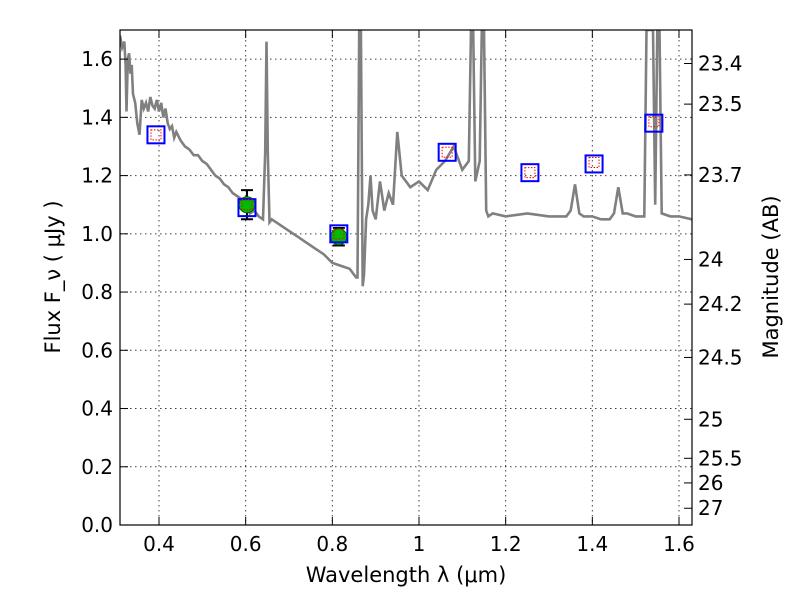 The image size is (800, 600). I want to click on y-tick-label: 0.6, so click(97, 350).